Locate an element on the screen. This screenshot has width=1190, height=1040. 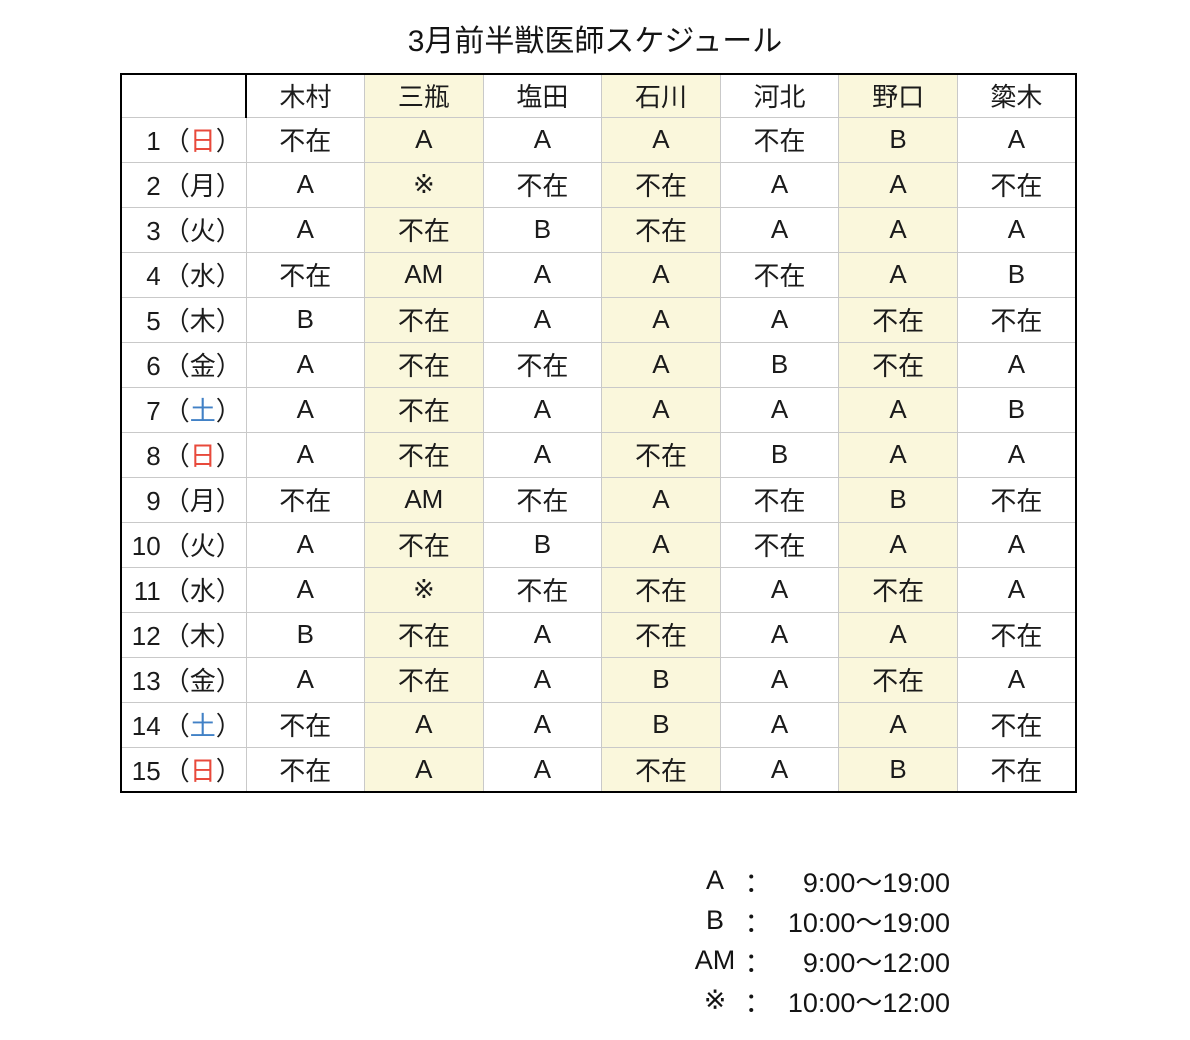
day-row: 3 （火） A 不在 B 不在 A A A is located at coordinates (598, 229).